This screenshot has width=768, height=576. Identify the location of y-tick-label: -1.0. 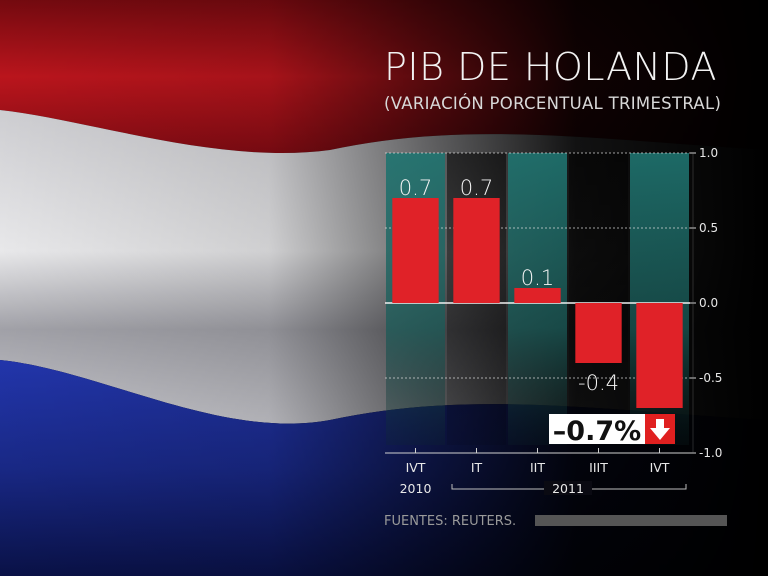
(710, 453).